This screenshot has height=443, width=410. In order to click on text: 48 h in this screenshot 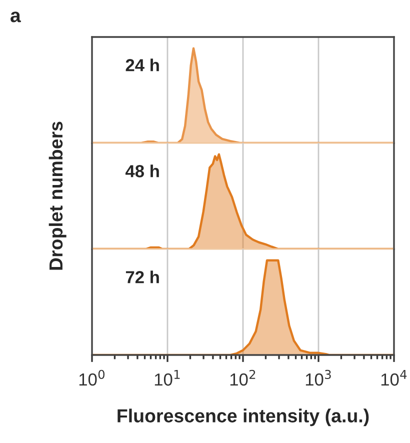, I will do `click(142, 171)`.